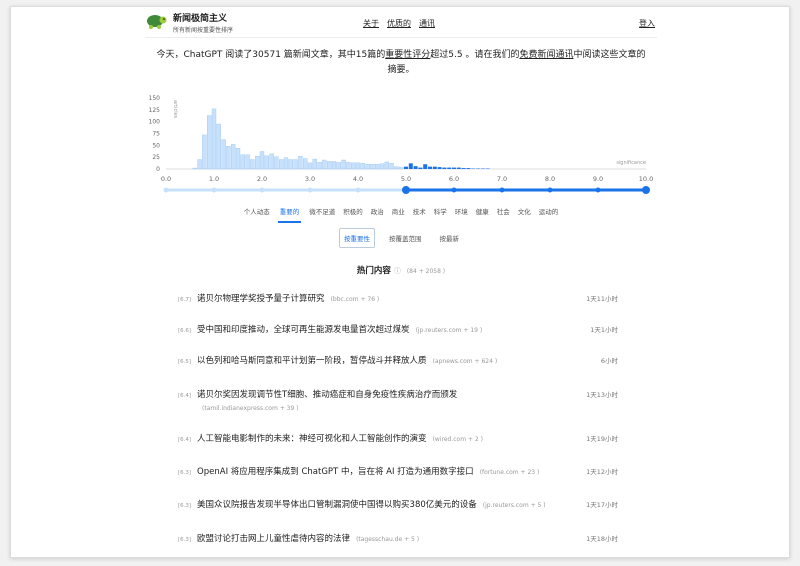  I want to click on article-source: (tagesschau.de + 5 ), so click(388, 539).